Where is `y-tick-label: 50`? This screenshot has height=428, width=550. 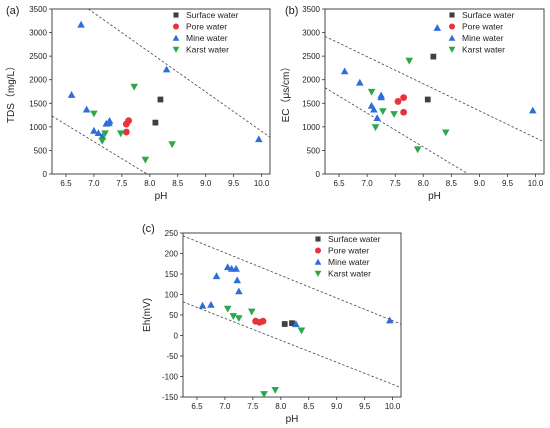 y-tick-label: 50 is located at coordinates (173, 315).